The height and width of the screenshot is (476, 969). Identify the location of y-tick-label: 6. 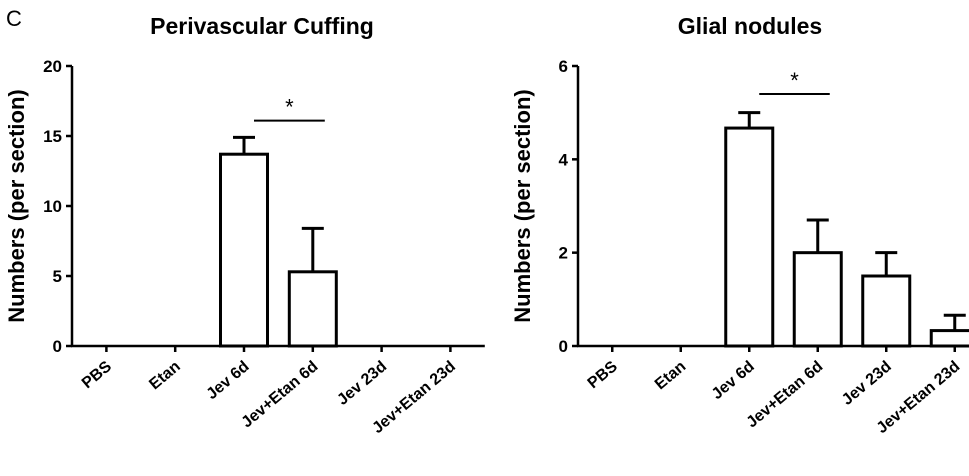
(563, 66).